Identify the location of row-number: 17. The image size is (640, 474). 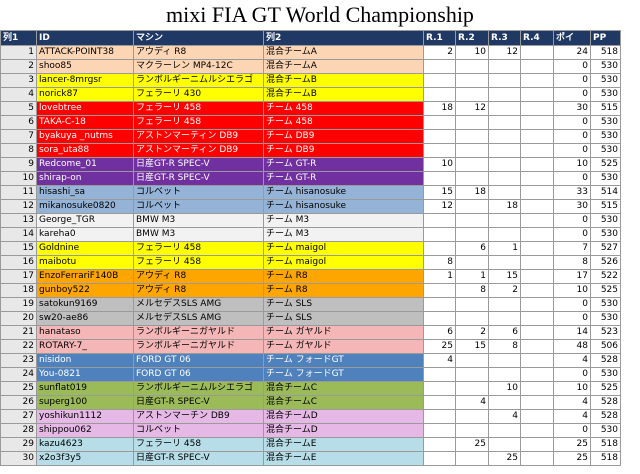
(18, 276).